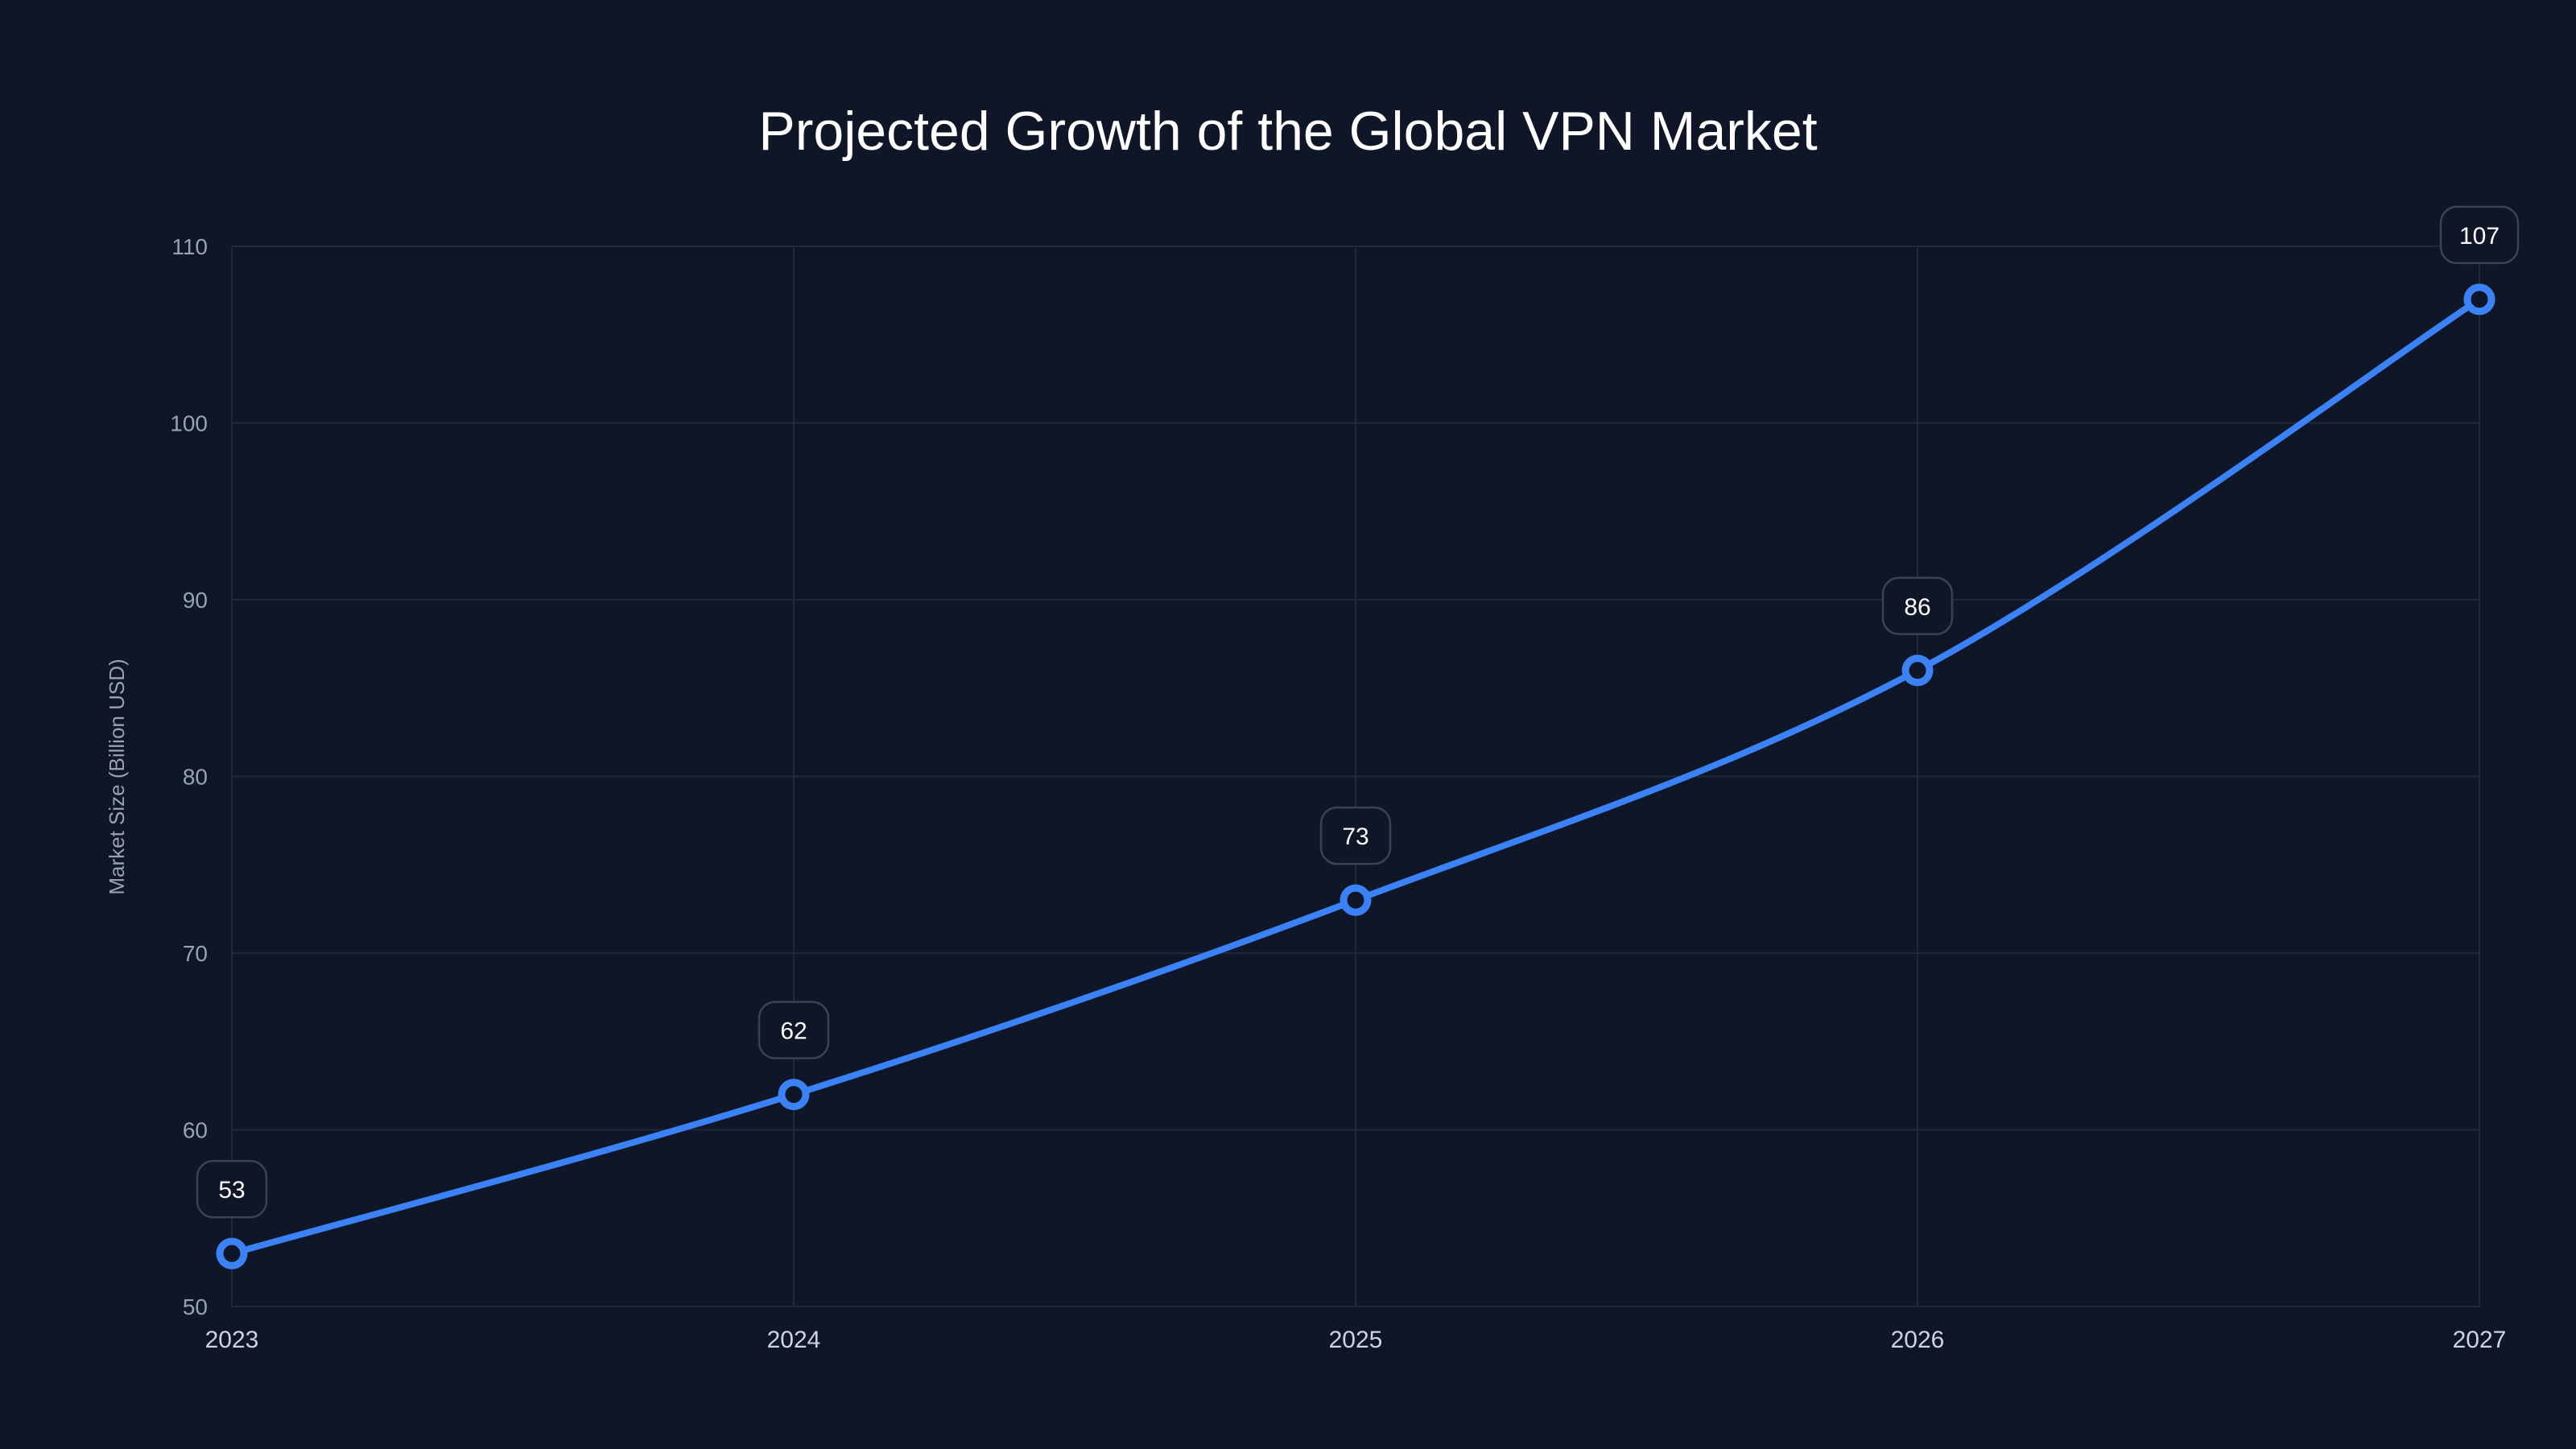 The height and width of the screenshot is (1449, 2576). What do you see at coordinates (794, 1340) in the screenshot?
I see `x-tick-label: 2024` at bounding box center [794, 1340].